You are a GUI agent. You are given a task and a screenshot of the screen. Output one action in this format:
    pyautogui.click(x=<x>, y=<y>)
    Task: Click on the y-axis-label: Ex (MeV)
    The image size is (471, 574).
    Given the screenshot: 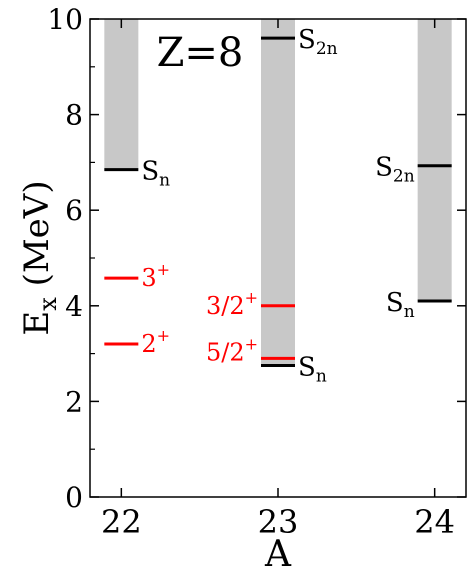 What is the action you would take?
    pyautogui.click(x=39, y=257)
    